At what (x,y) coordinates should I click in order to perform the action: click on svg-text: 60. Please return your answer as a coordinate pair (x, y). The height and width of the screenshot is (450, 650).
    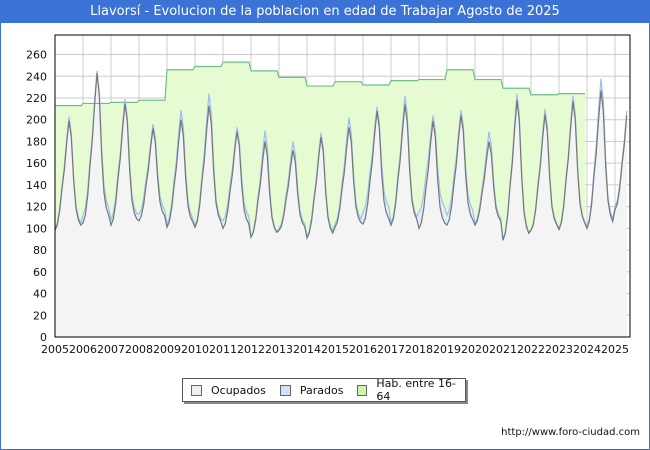
    Looking at the image, I should click on (40, 272).